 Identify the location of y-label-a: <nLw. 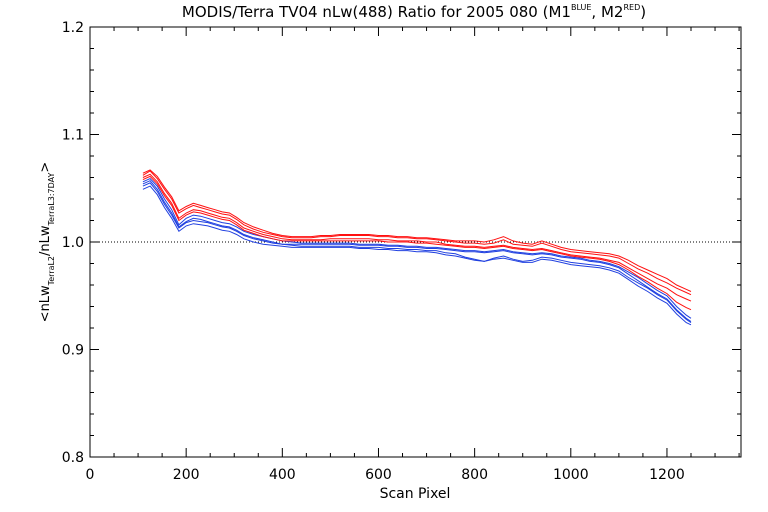
(45, 303).